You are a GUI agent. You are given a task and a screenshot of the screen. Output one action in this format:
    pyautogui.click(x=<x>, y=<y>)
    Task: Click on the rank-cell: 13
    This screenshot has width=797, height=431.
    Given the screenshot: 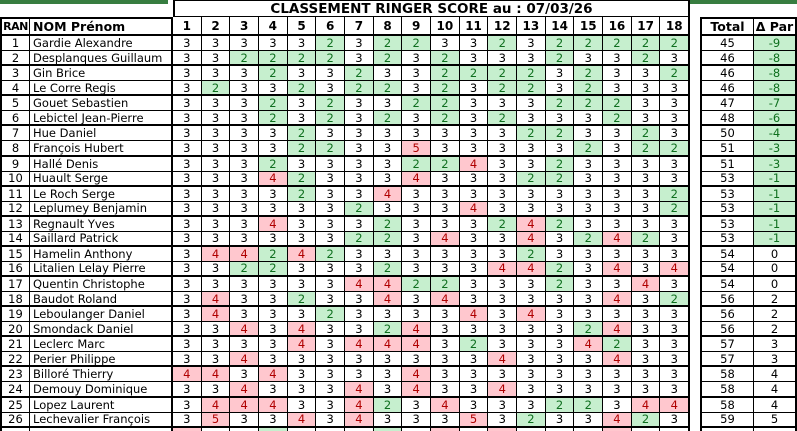 What is the action you would take?
    pyautogui.click(x=15, y=224)
    